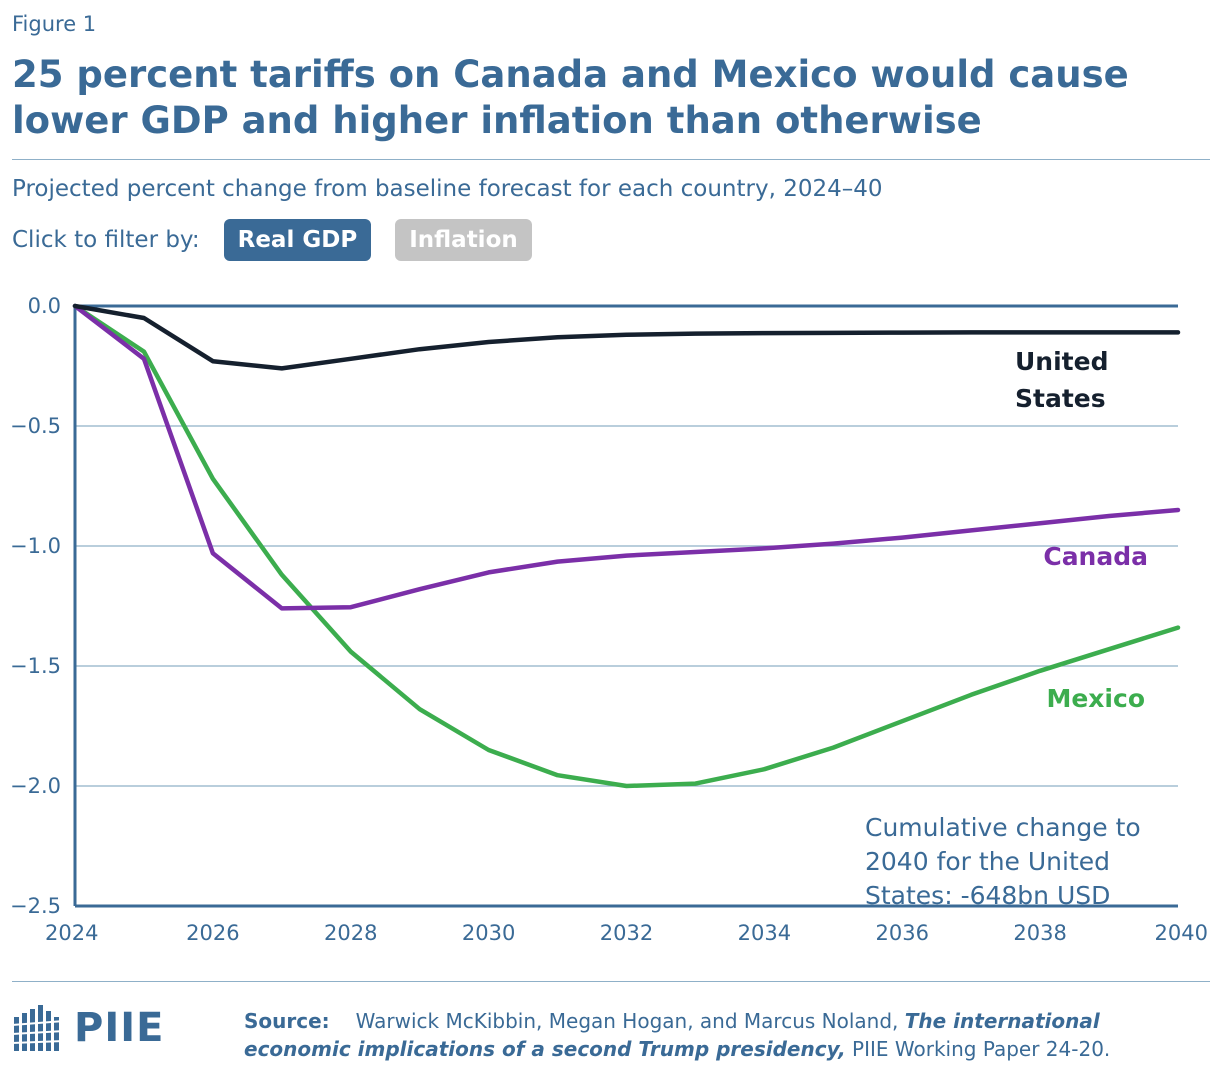  What do you see at coordinates (35, 906) in the screenshot?
I see `y-tick-label: −2.5` at bounding box center [35, 906].